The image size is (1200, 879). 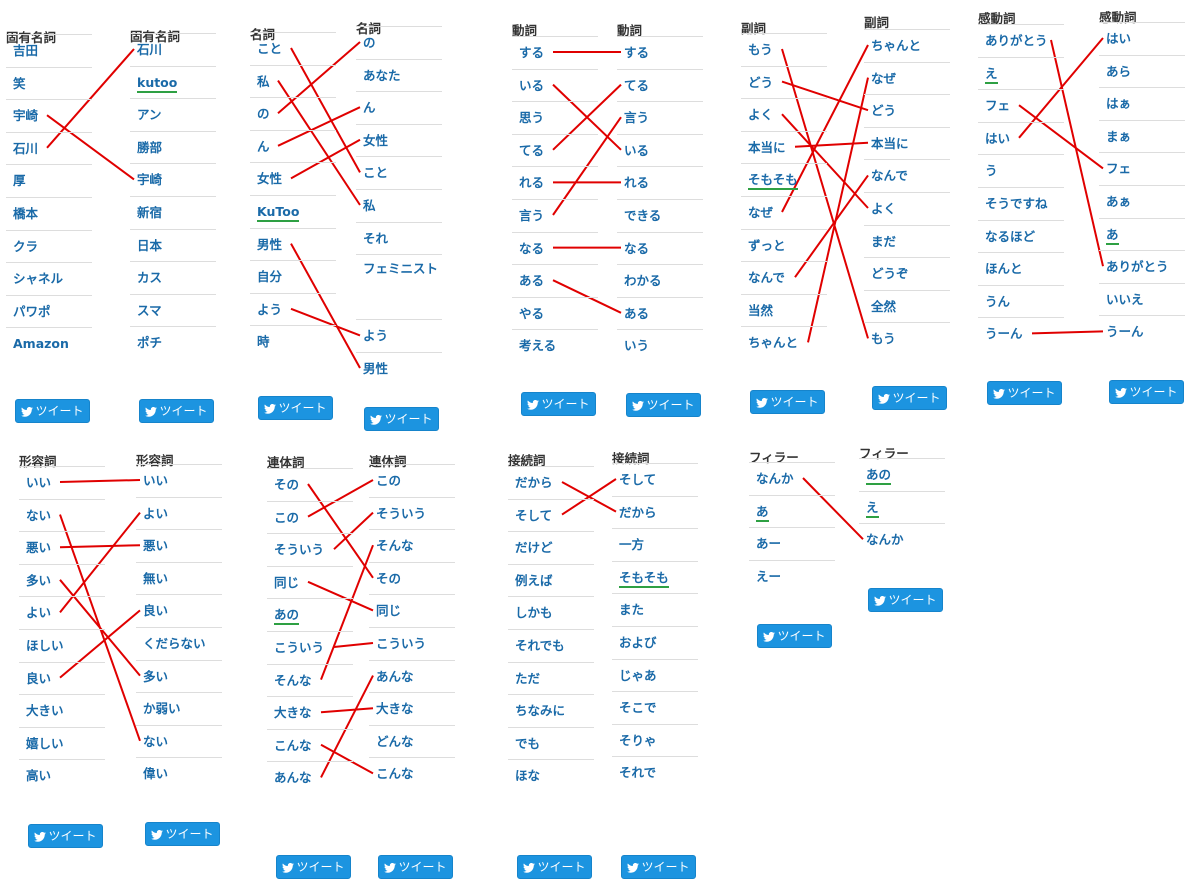 I want to click on word-link: 石川, so click(x=26, y=148).